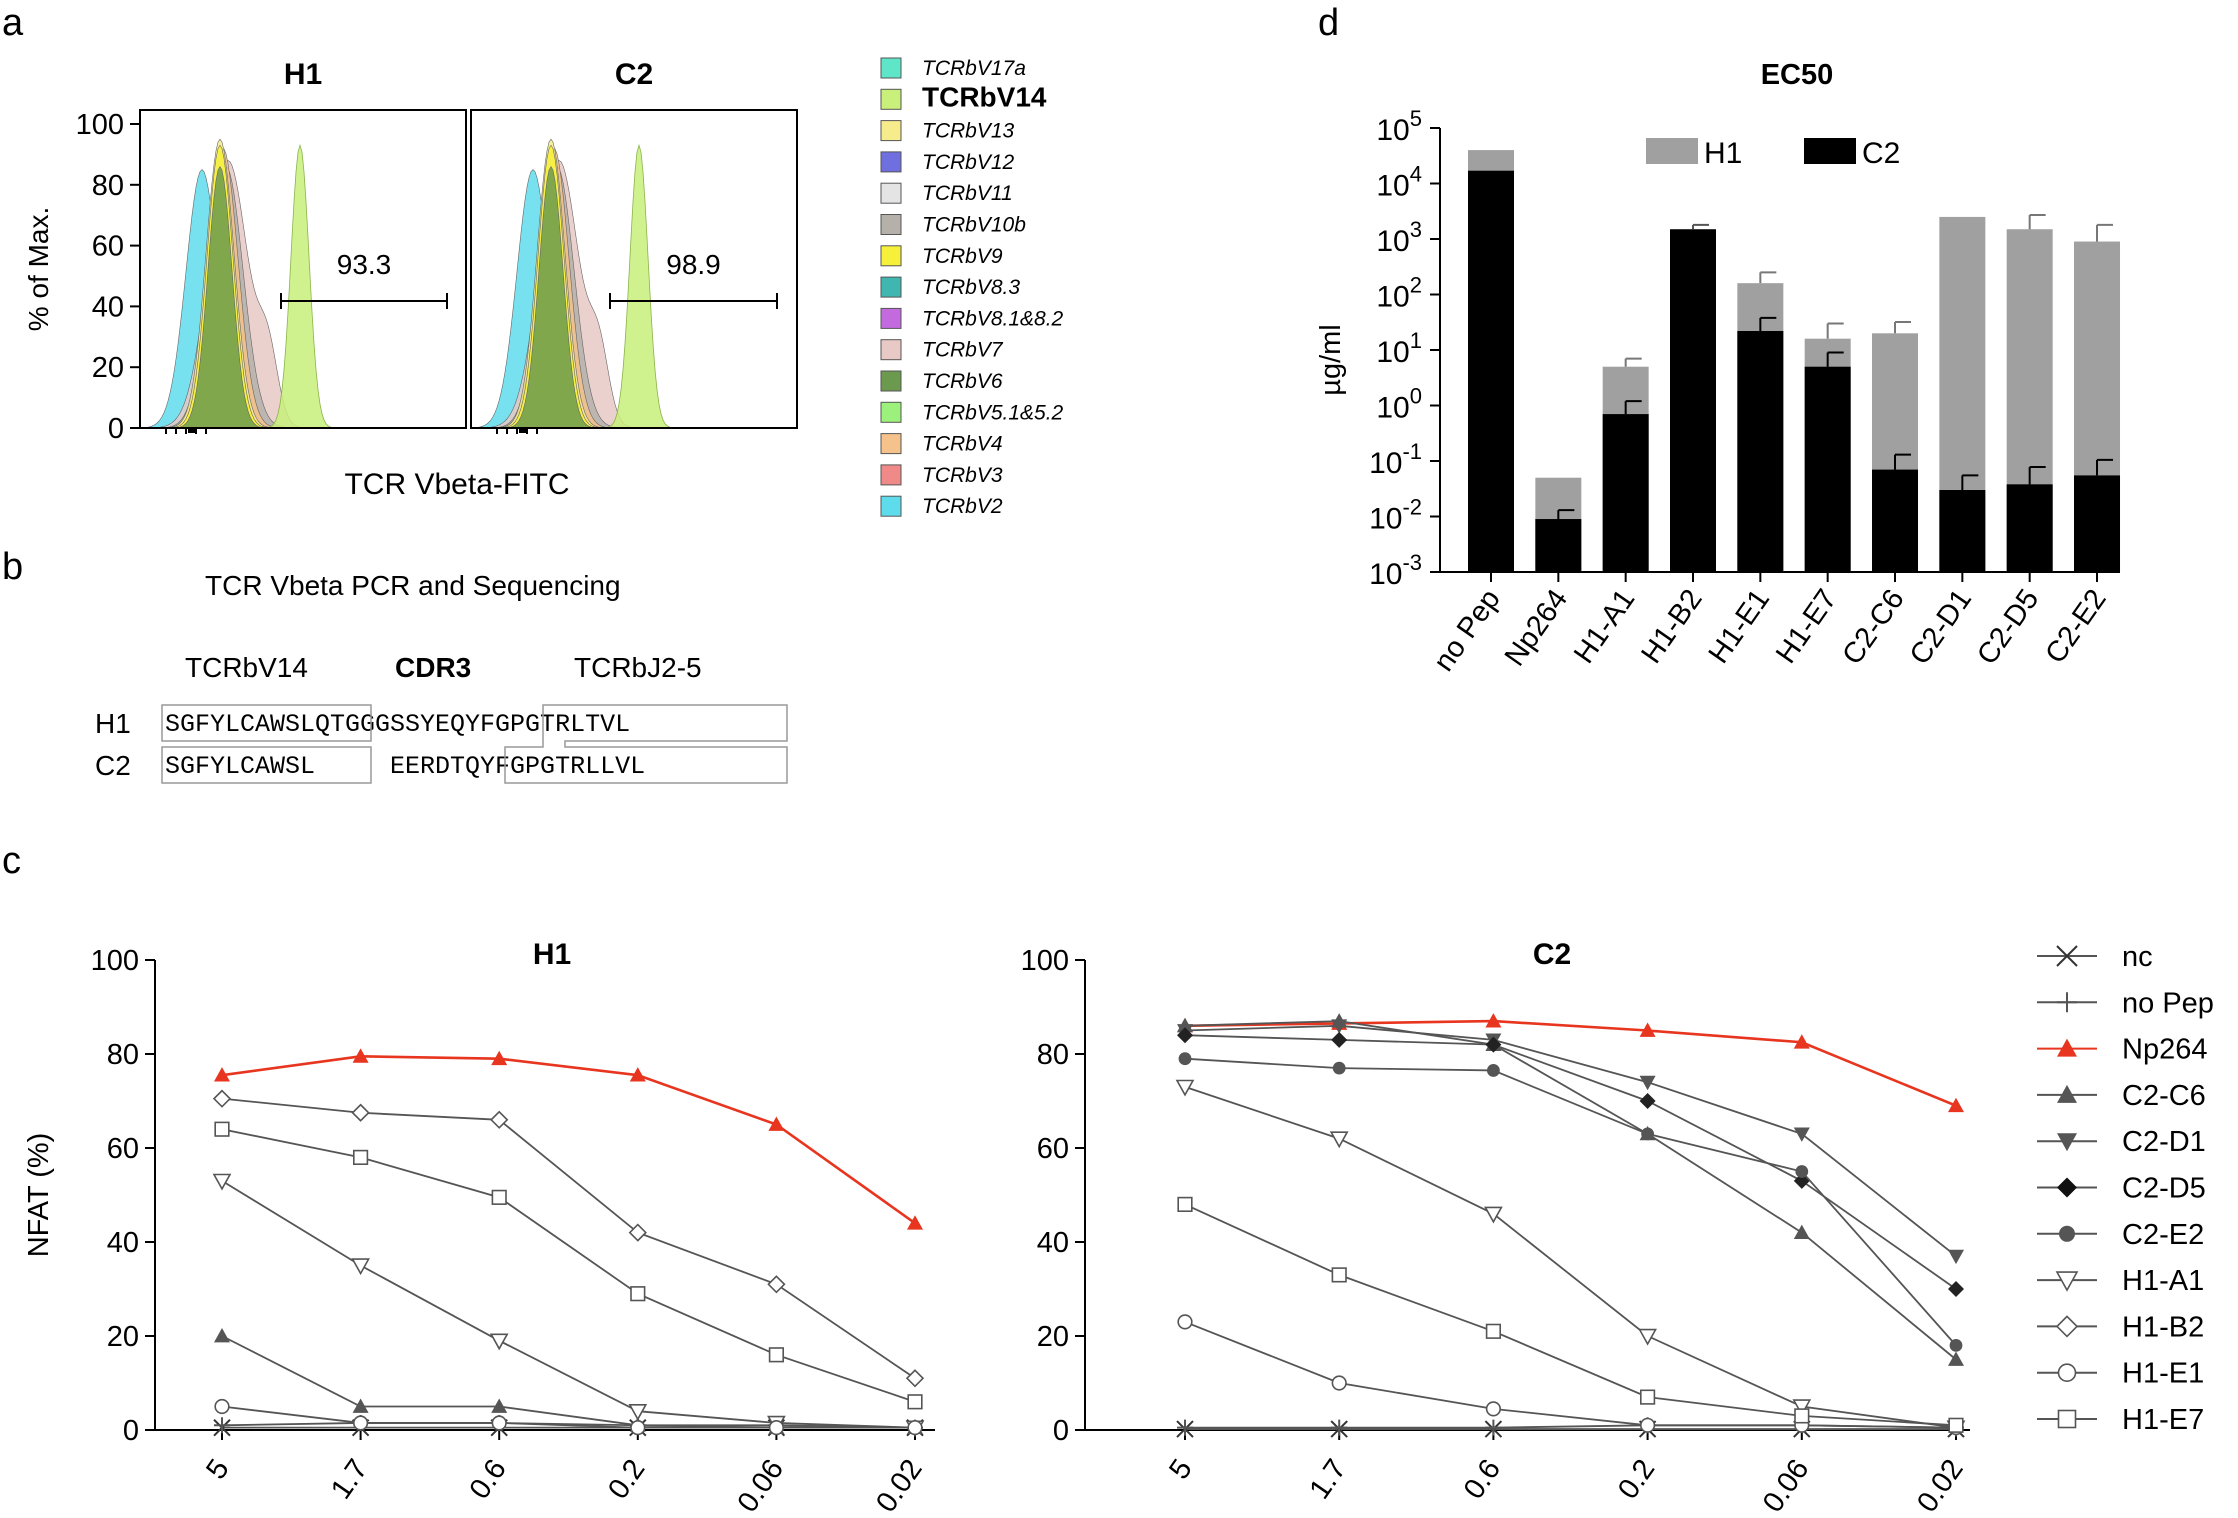  I want to click on legend-swatch-TCRbV3, so click(891, 475).